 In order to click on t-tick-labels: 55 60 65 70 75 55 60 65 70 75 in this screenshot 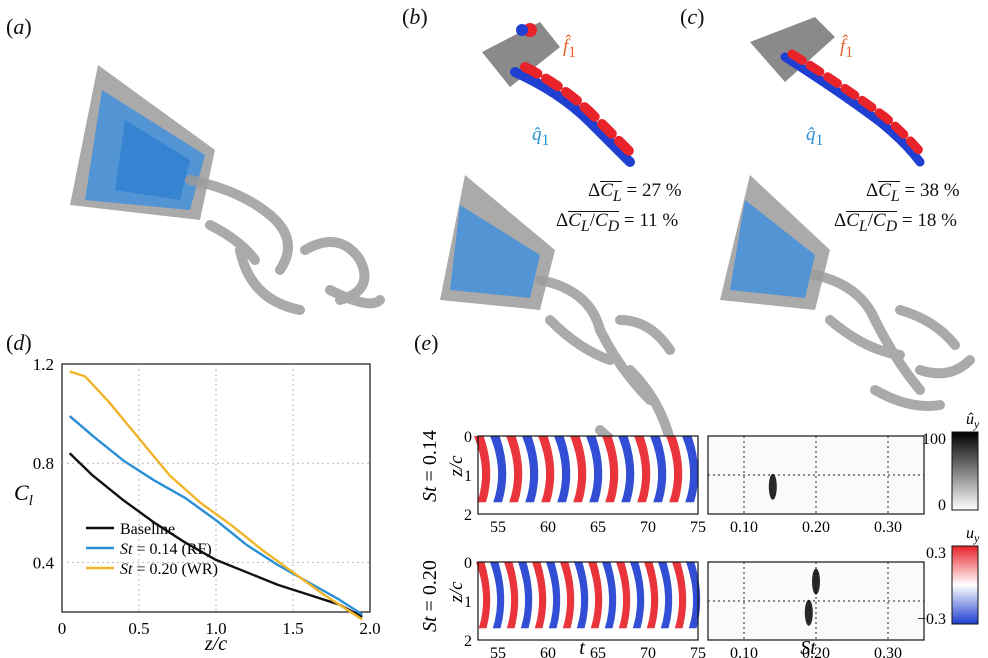, I will do `click(598, 588)`.